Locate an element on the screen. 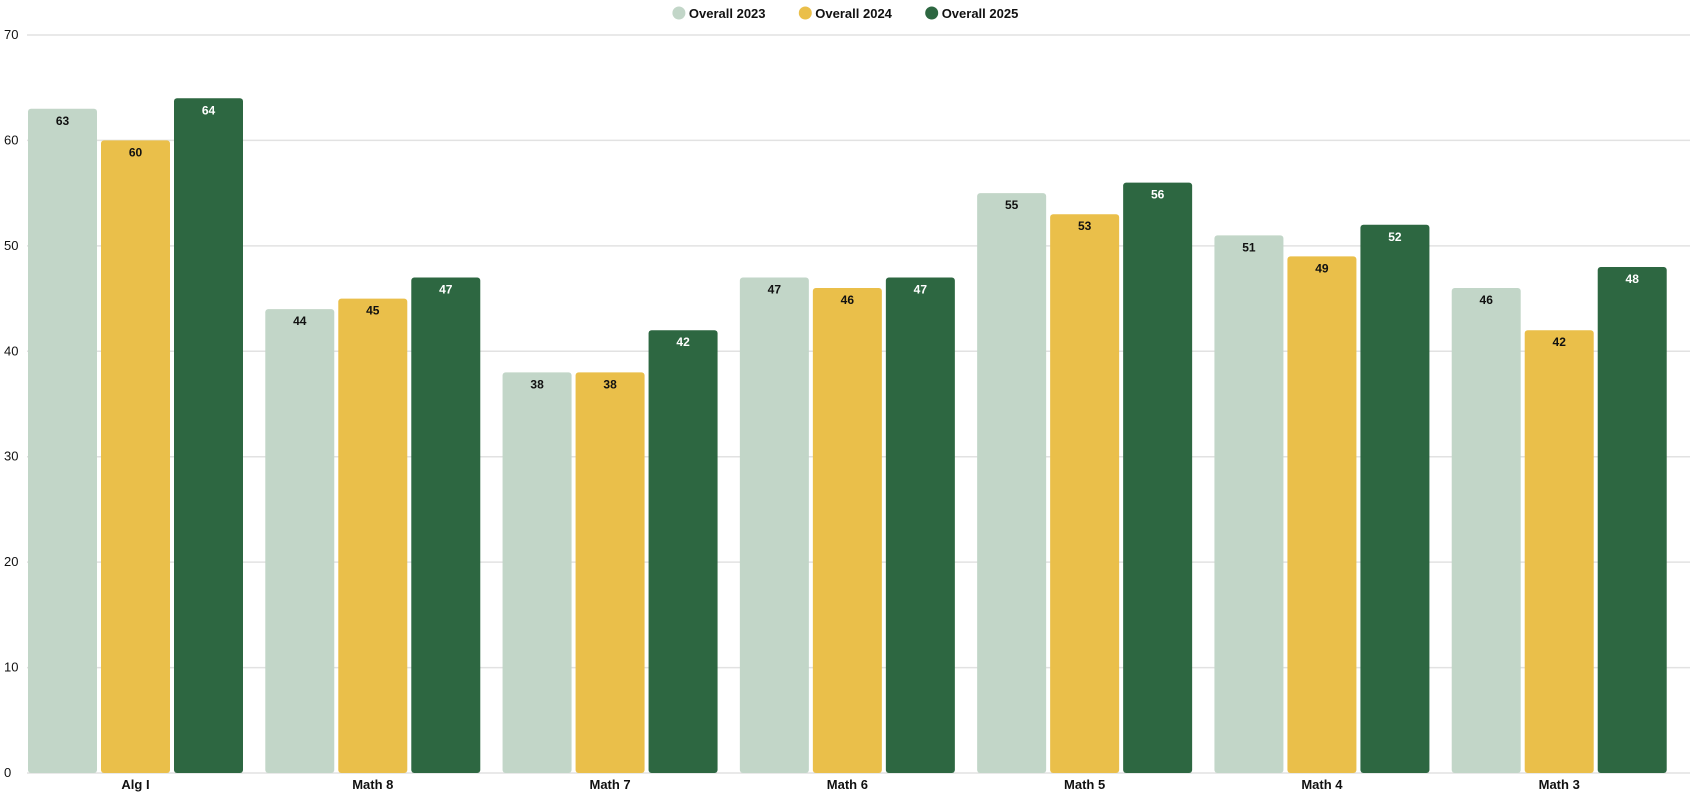 This screenshot has height=808, width=1697. legend-item-overall-2024: Overall 2024 is located at coordinates (845, 13).